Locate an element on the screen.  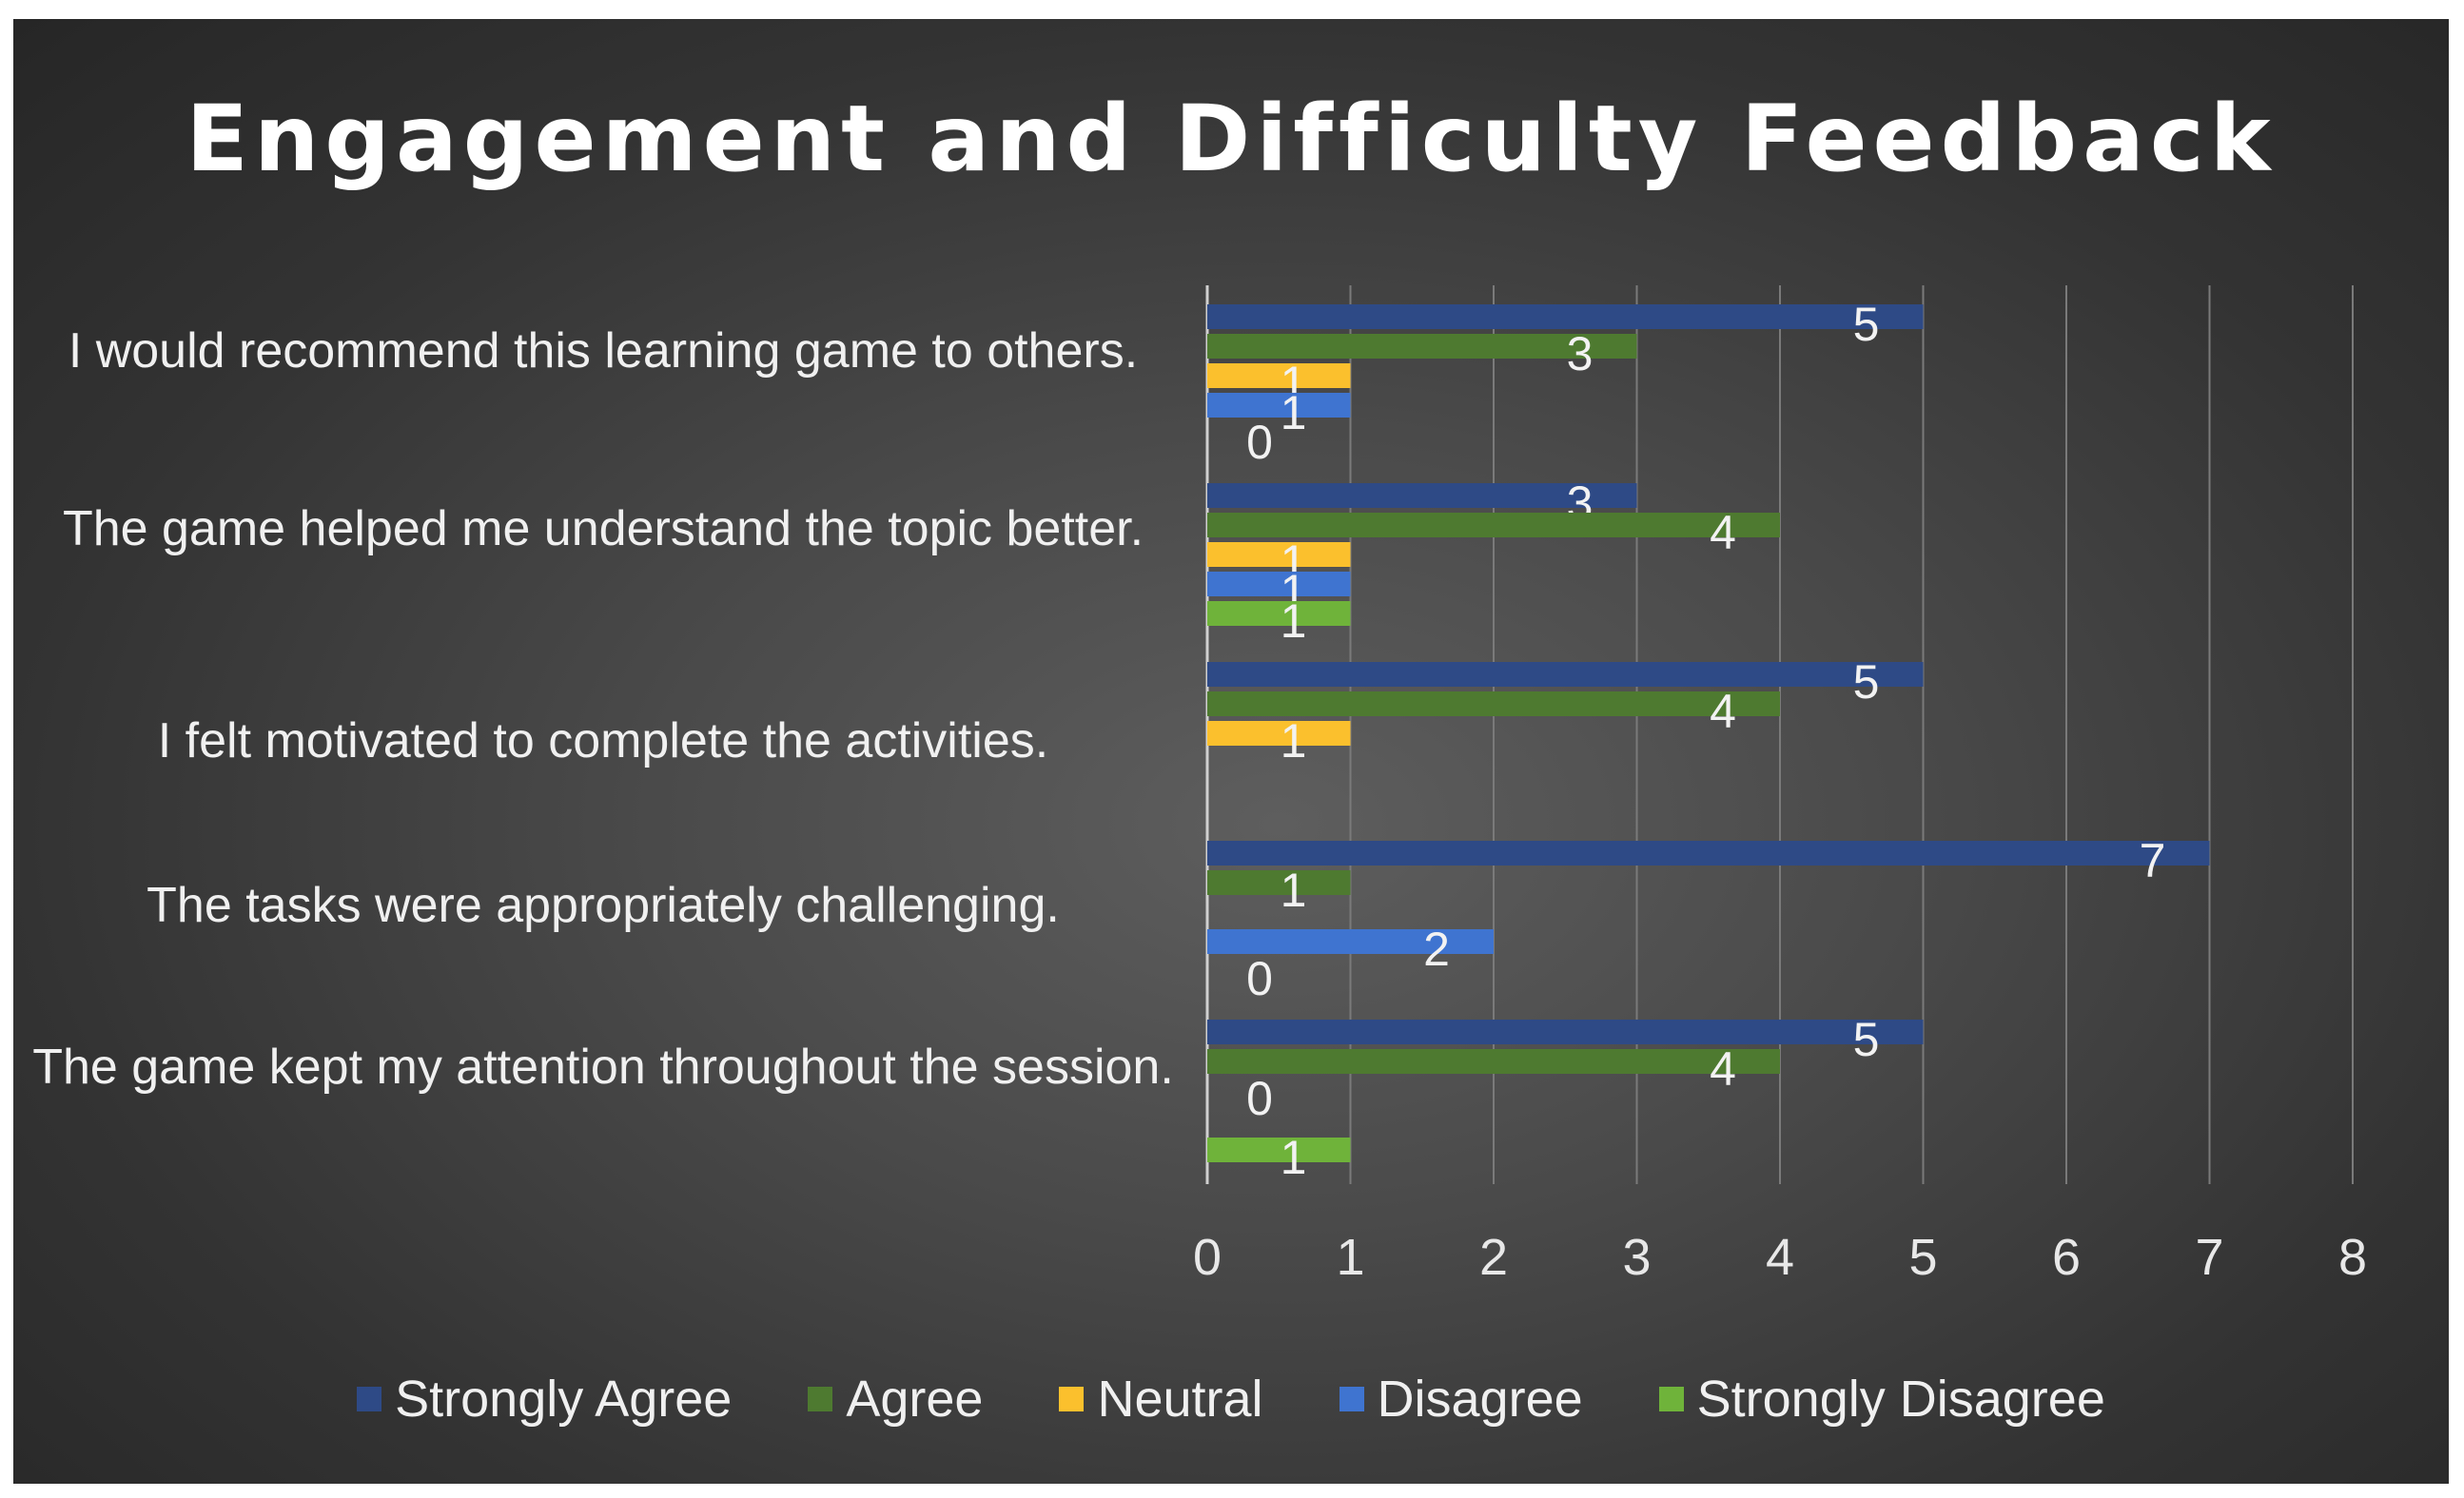
legend-label: Strongly Disagree is located at coordinates (1900, 1399).